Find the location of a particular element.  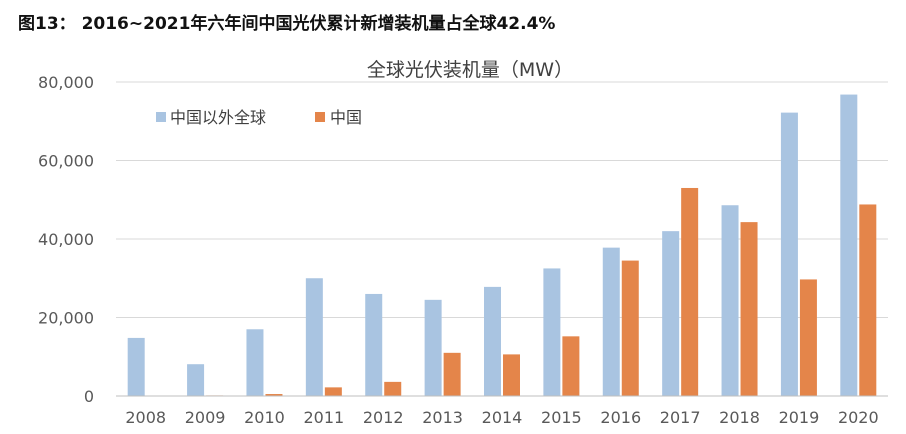

x-tick-label: 2017 is located at coordinates (680, 417).